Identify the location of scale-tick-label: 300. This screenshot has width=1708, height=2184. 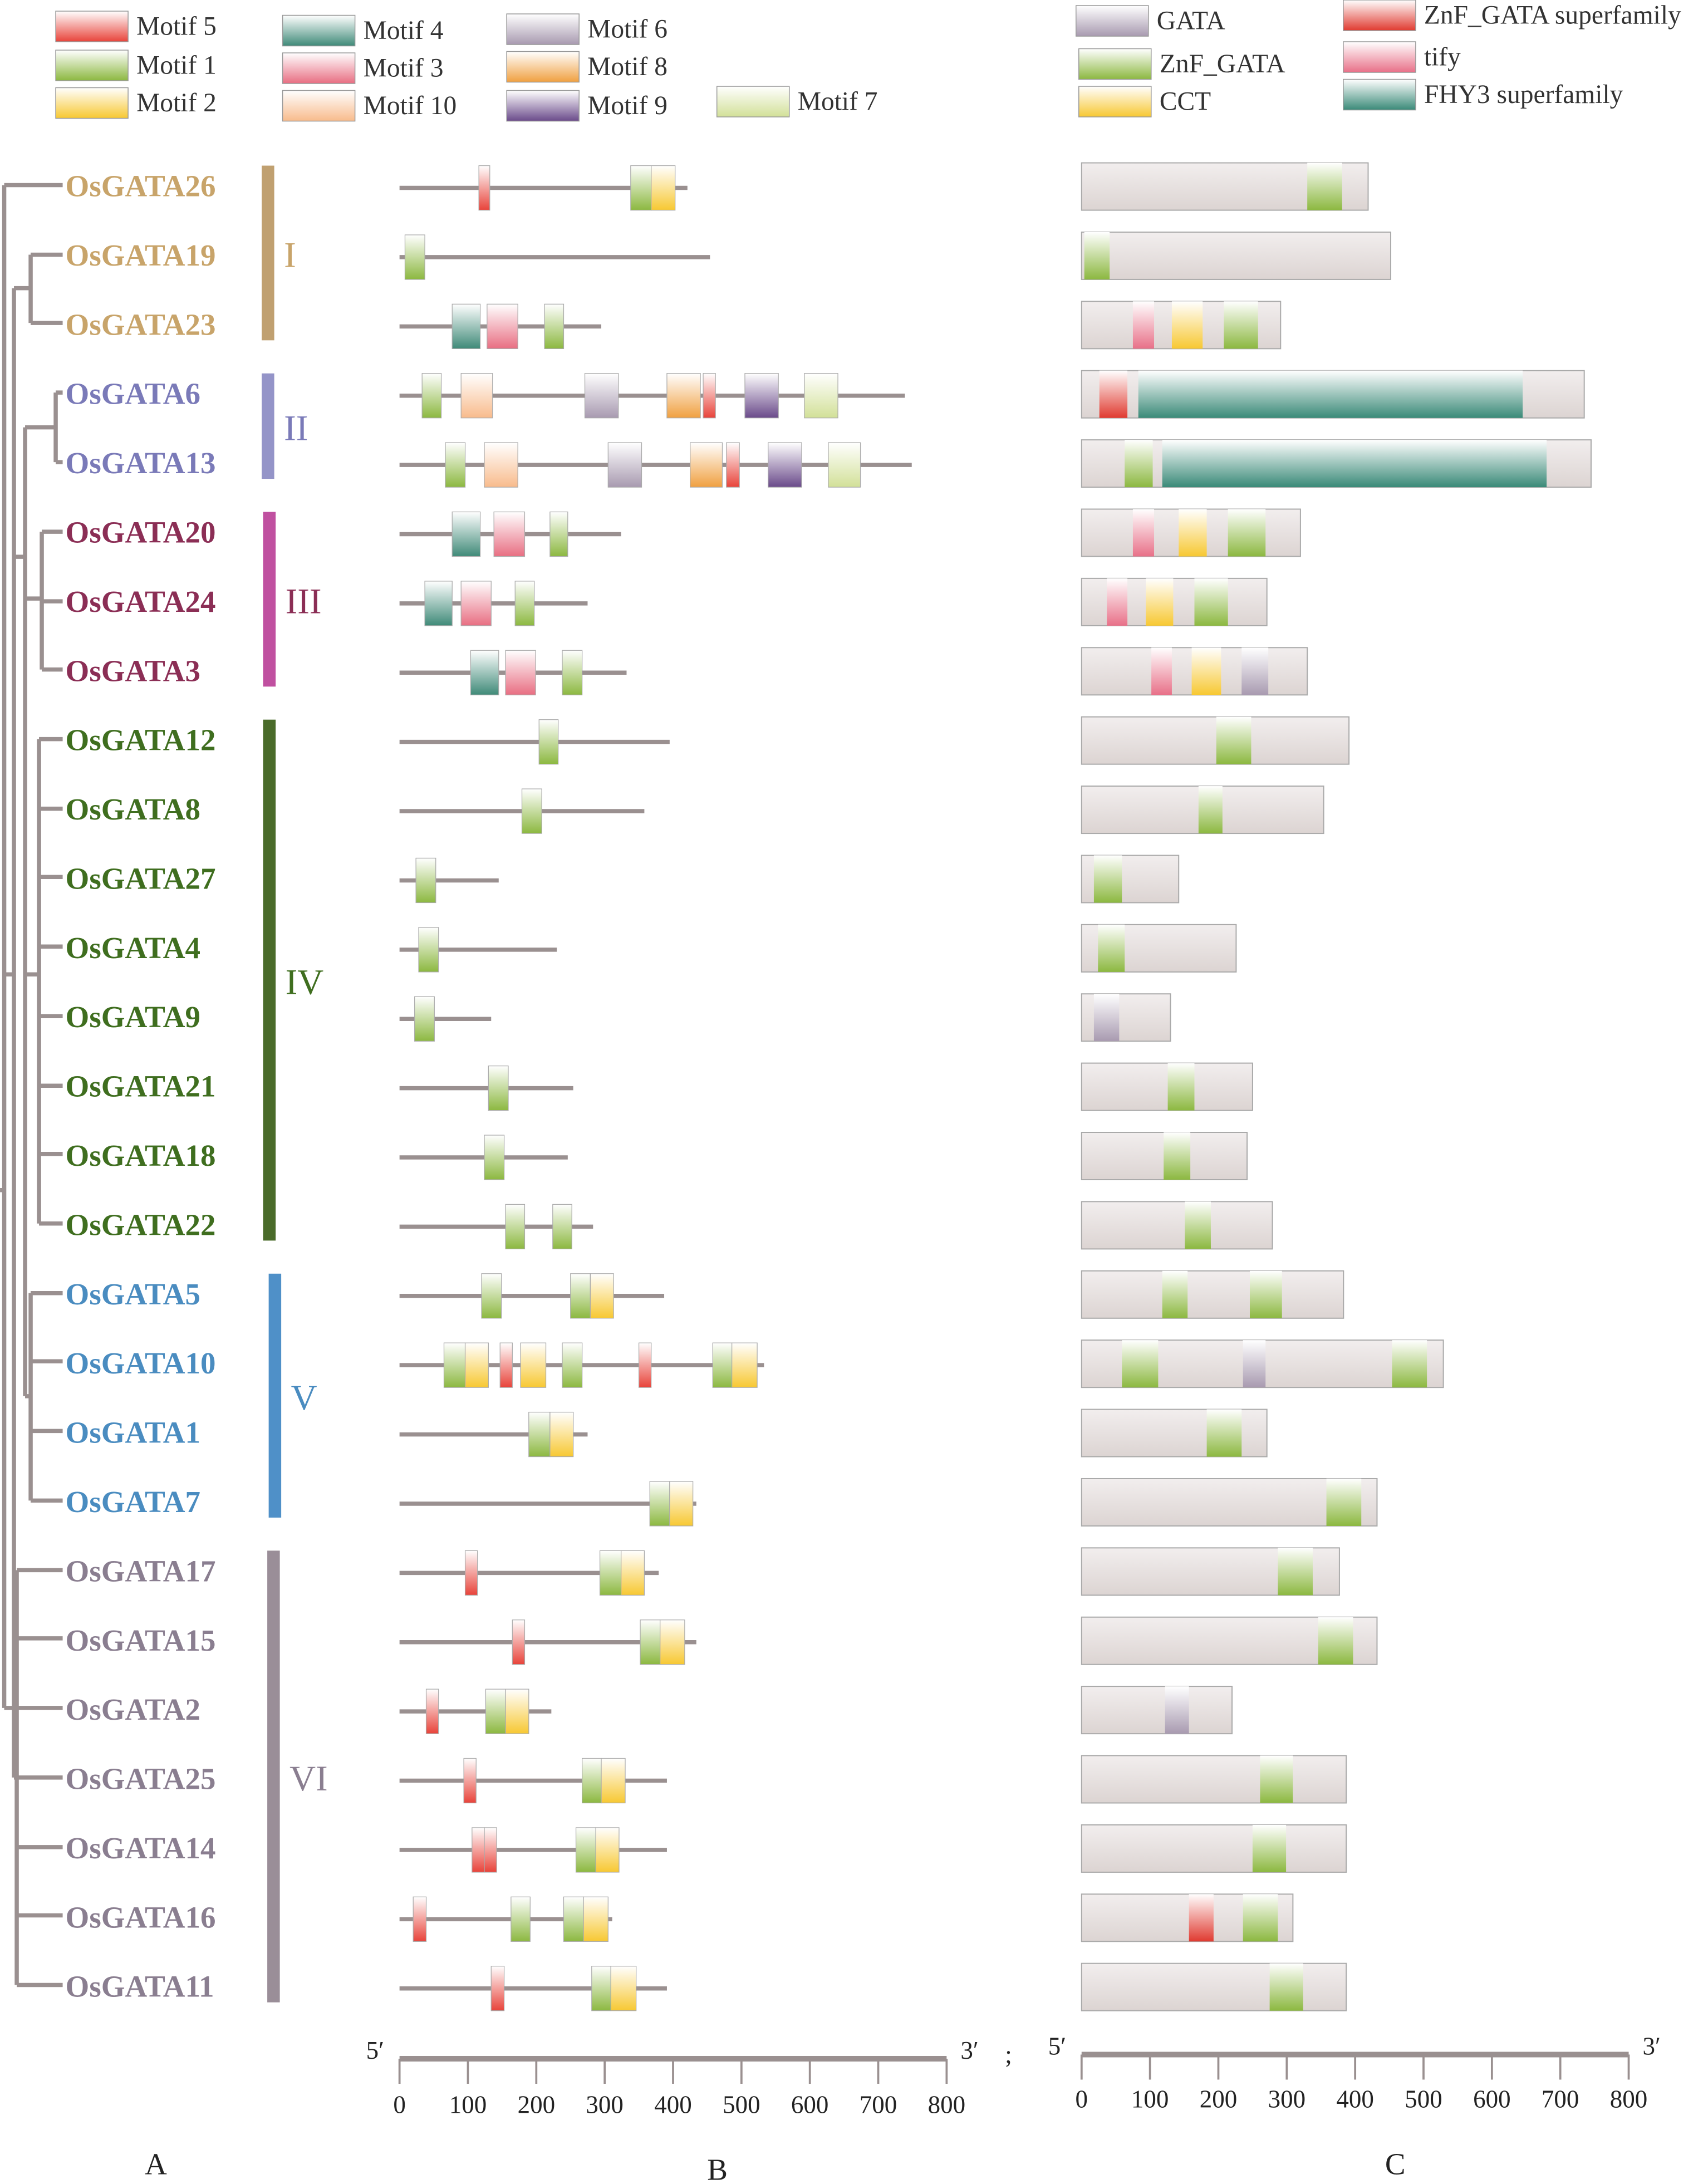
(605, 2104).